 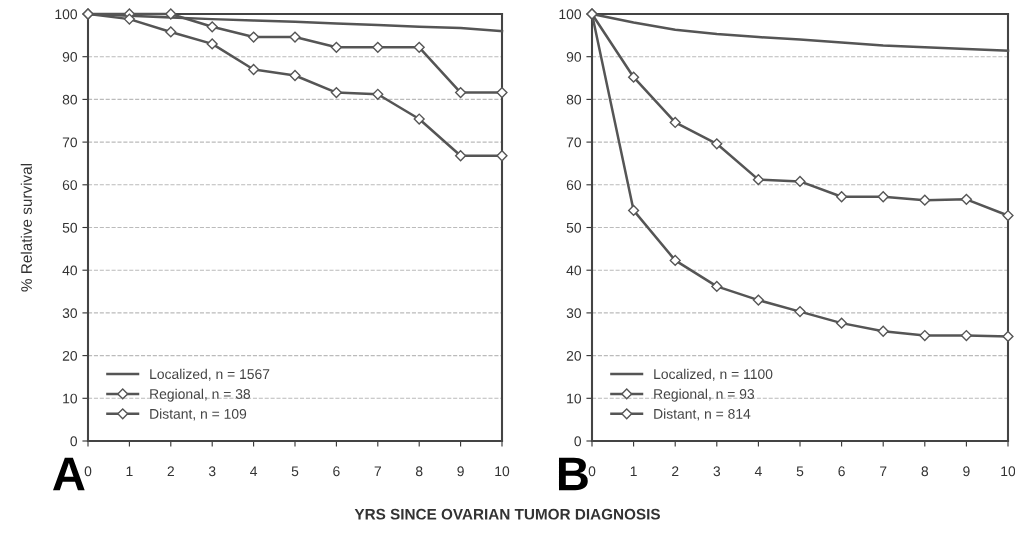 What do you see at coordinates (702, 414) in the screenshot?
I see `legend-label: Distant, n = 814` at bounding box center [702, 414].